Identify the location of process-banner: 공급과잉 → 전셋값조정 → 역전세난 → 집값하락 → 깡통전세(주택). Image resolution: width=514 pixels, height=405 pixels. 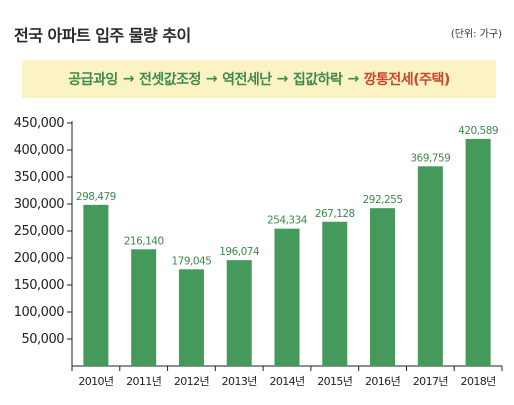
(259, 79).